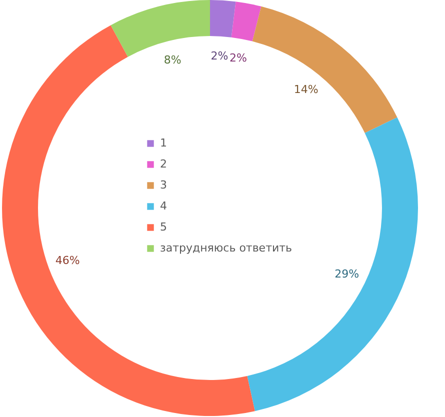 Image resolution: width=445 pixels, height=417 pixels. What do you see at coordinates (67, 261) in the screenshot?
I see `data-label: 46%` at bounding box center [67, 261].